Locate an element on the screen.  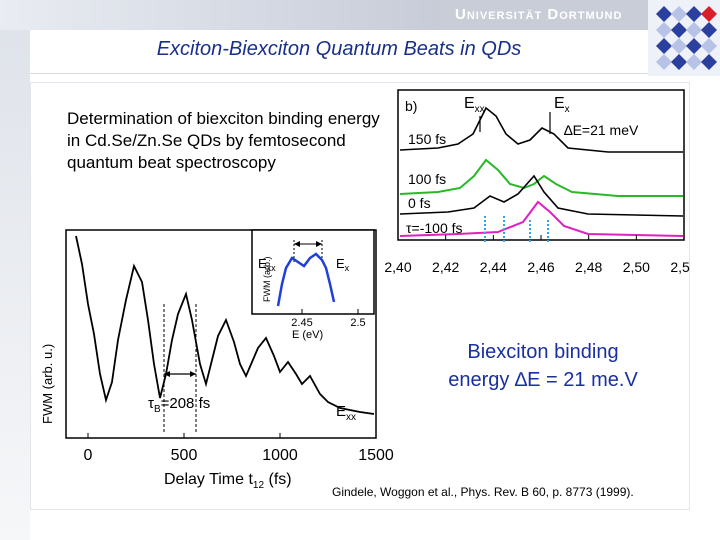
spectra-curve-0fs is located at coordinates (541, 195).